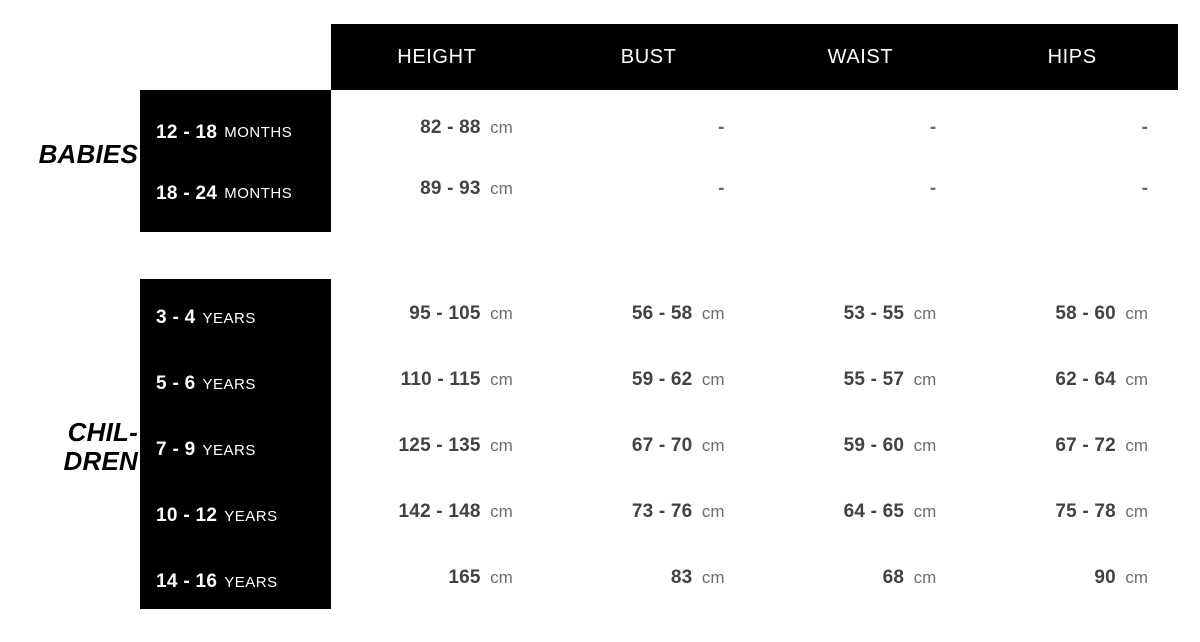  I want to click on column-header-bust: BUST, so click(648, 56).